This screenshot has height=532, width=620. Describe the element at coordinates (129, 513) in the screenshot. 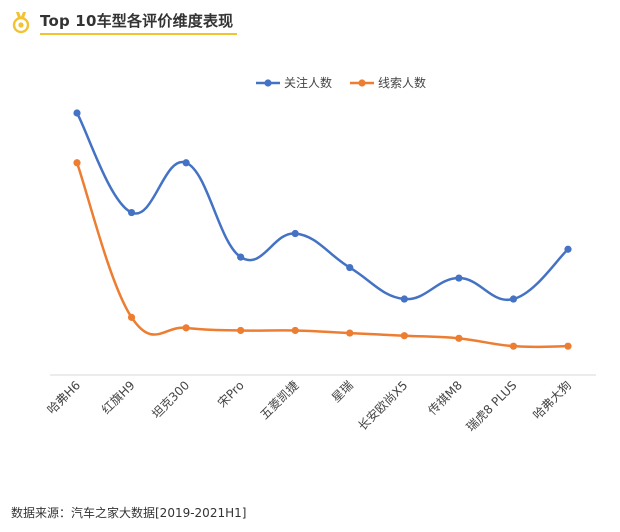

I see `data-source-note: 数据来源：汽车之家大数据[2019-2021H1]` at that location.